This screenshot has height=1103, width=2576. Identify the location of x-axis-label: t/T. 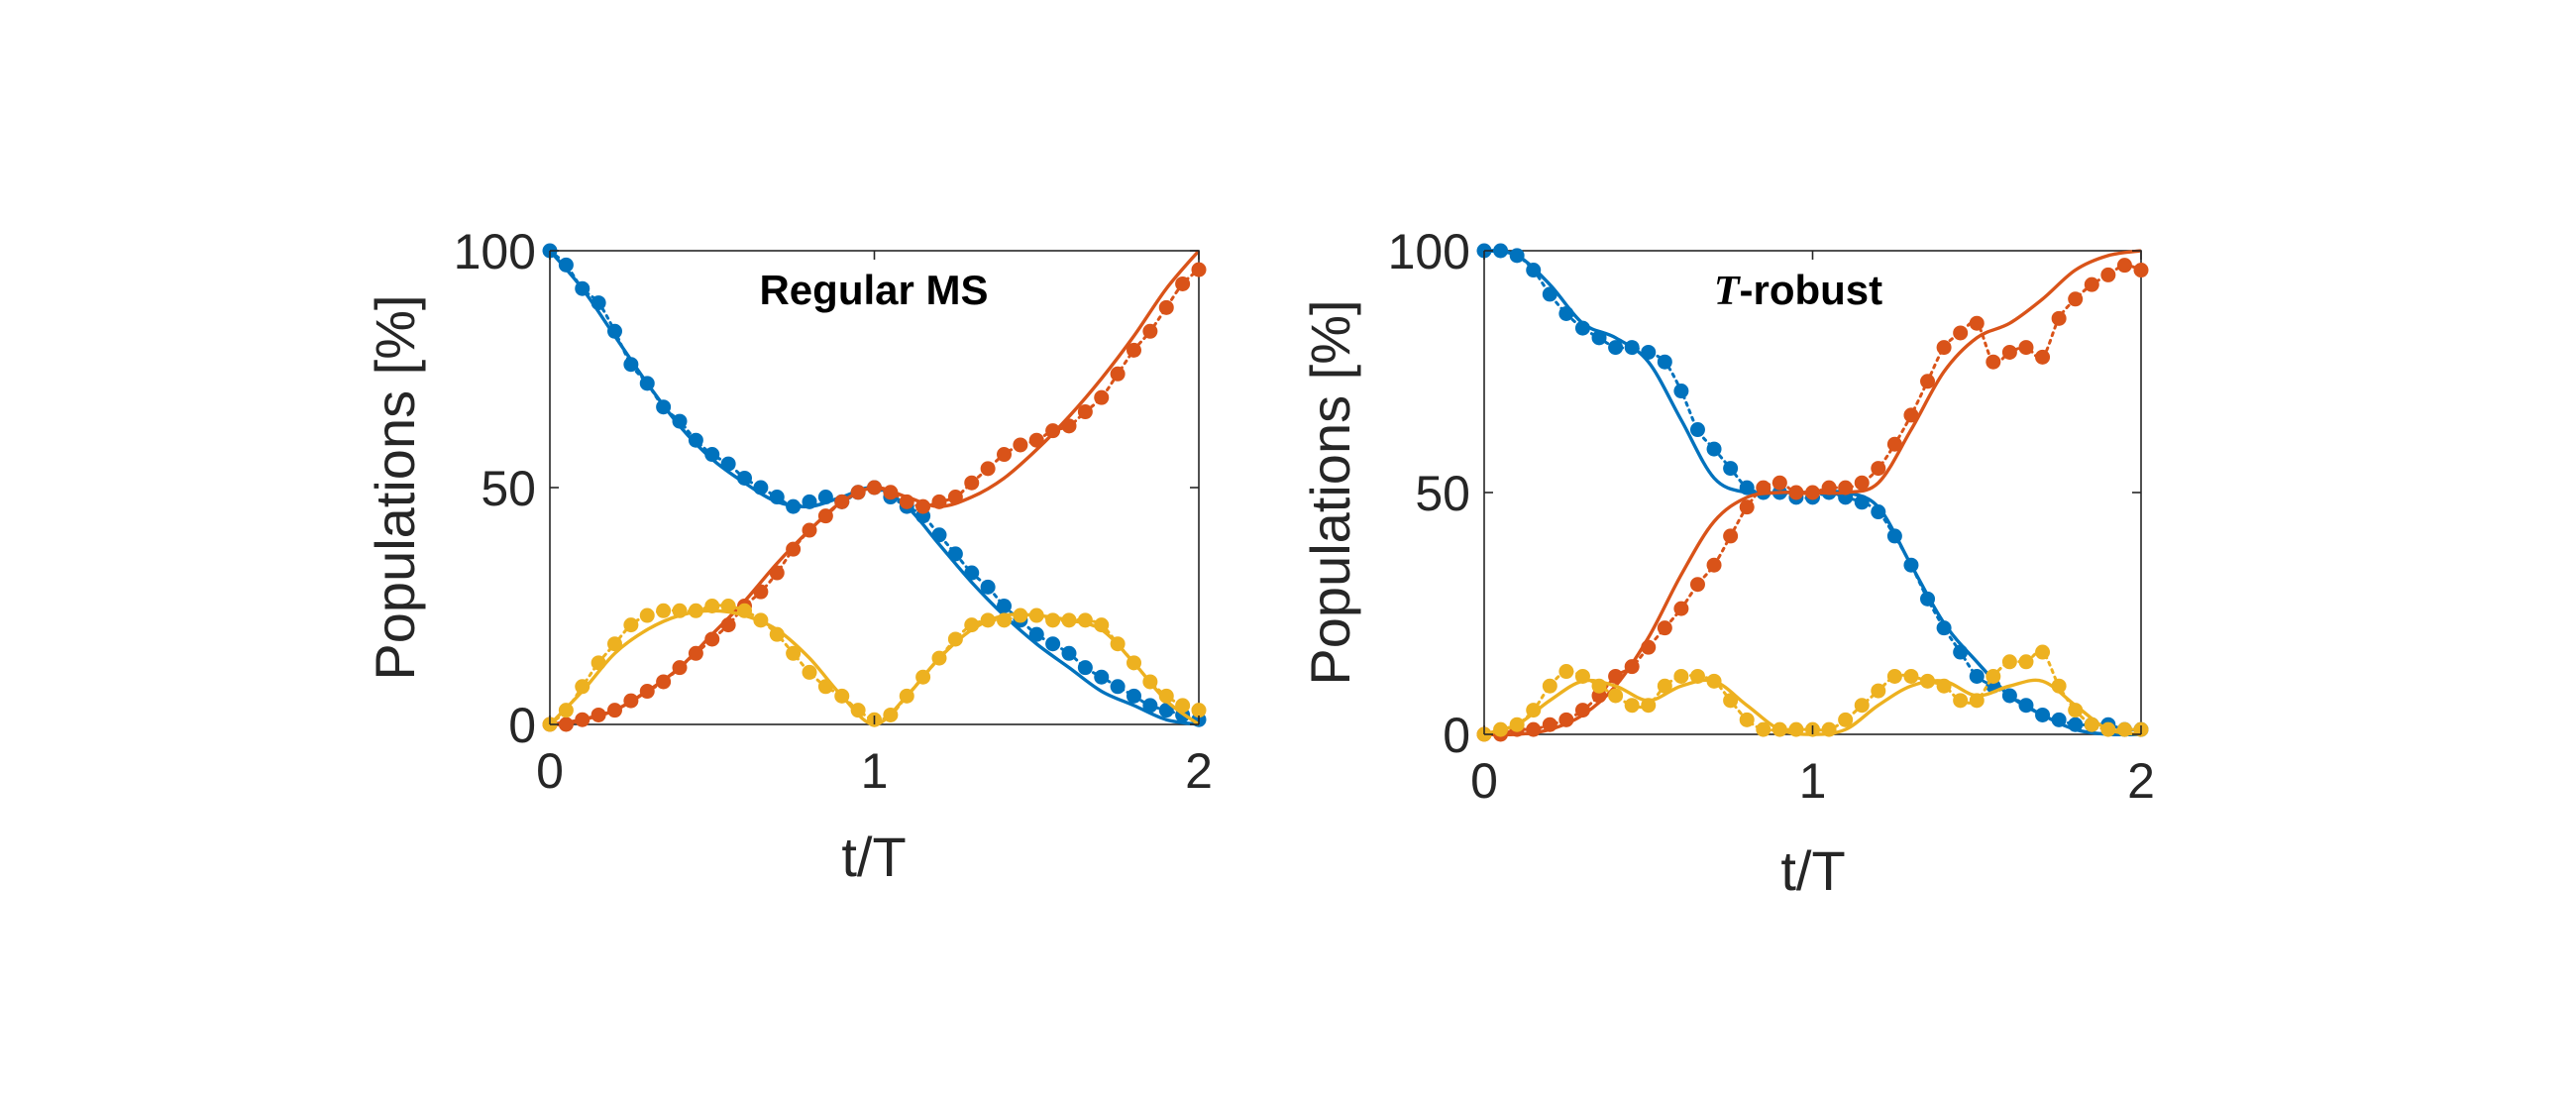
(873, 857).